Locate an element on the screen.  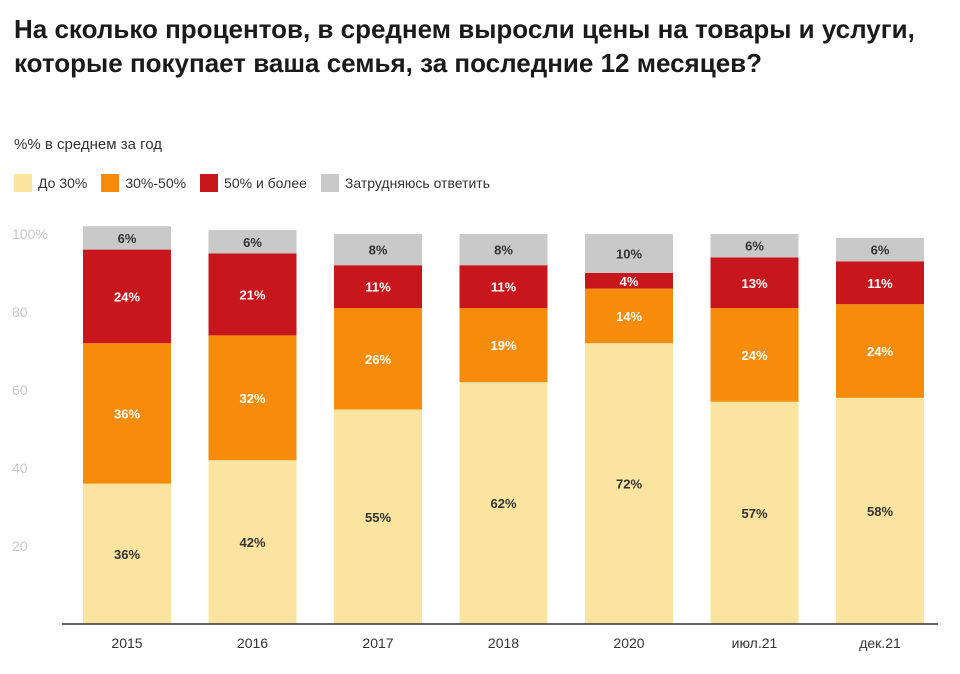
x-tick-label: 2016 is located at coordinates (252, 643).